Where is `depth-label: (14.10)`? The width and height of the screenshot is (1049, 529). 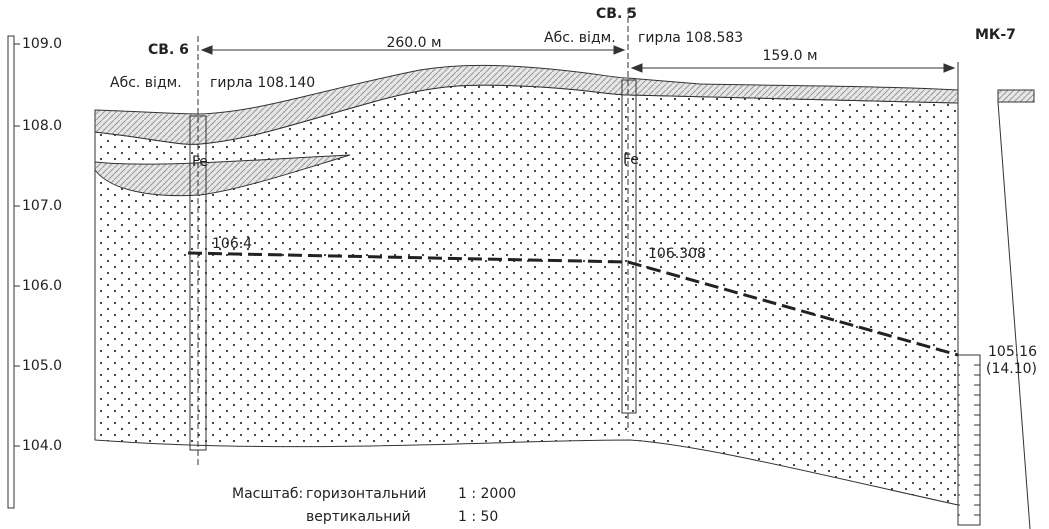 depth-label: (14.10) is located at coordinates (1011, 369).